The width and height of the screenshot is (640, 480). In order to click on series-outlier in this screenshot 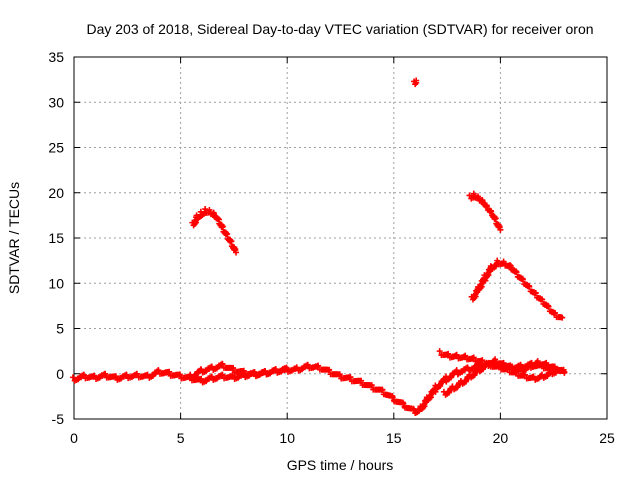, I will do `click(415, 82)`.